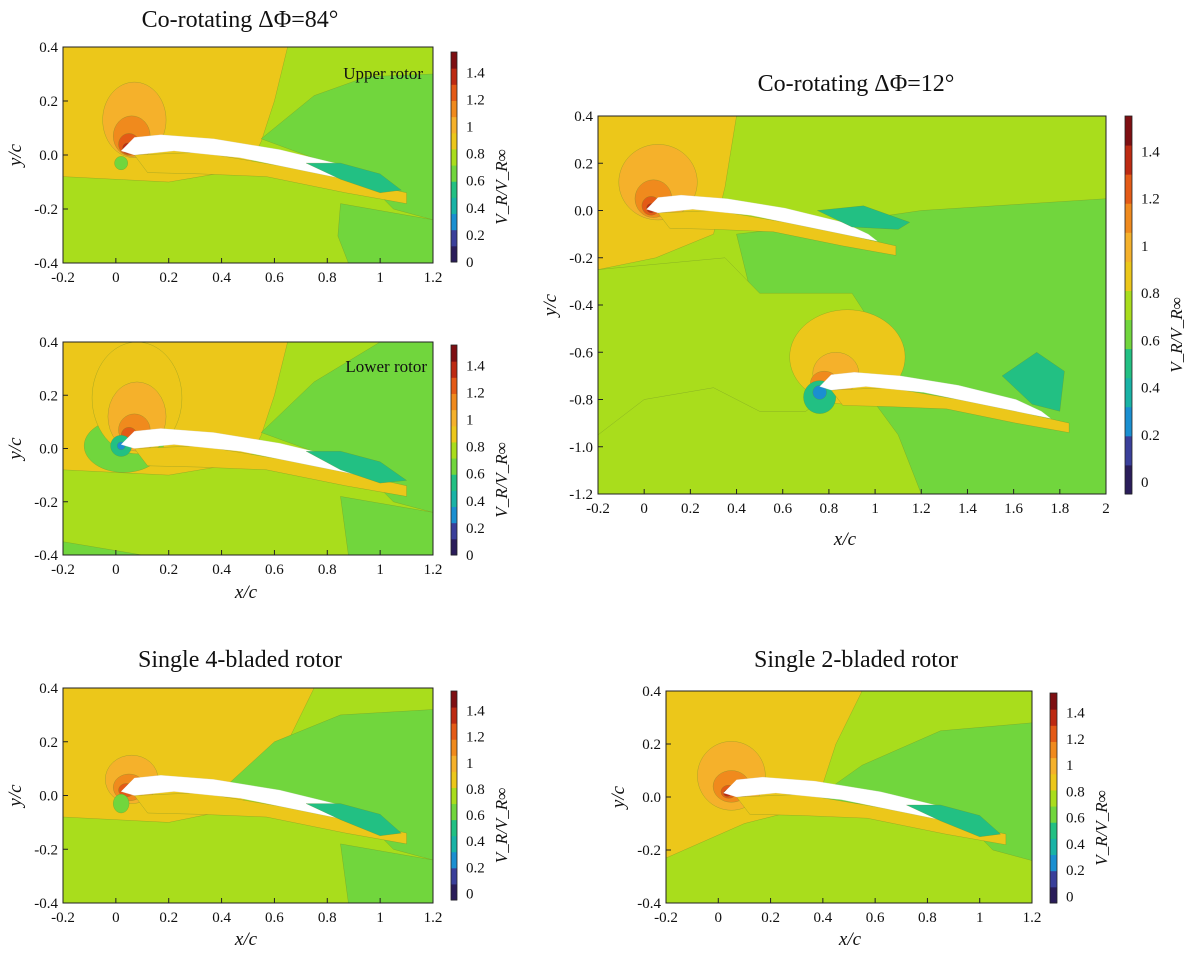 Image resolution: width=1192 pixels, height=953 pixels. I want to click on panel-annotation: Lower rotor, so click(386, 366).